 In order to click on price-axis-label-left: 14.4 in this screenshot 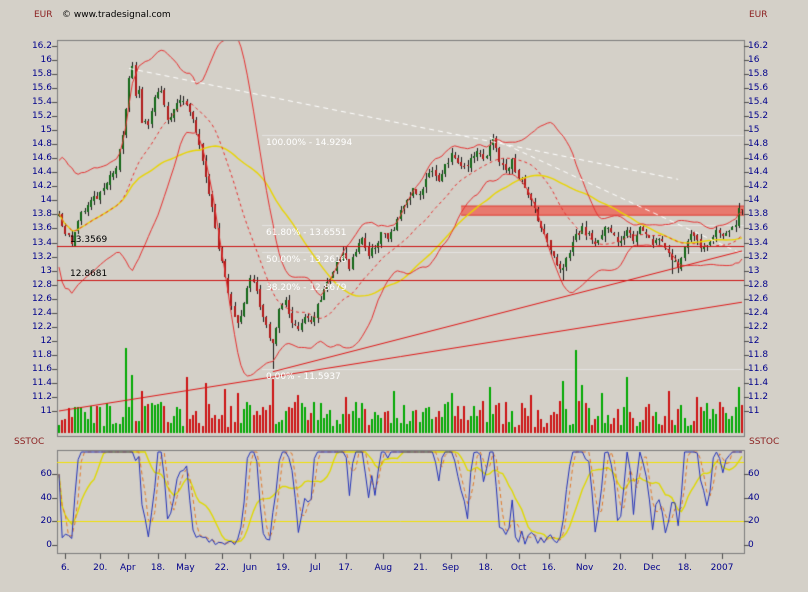, I will do `click(41, 172)`.